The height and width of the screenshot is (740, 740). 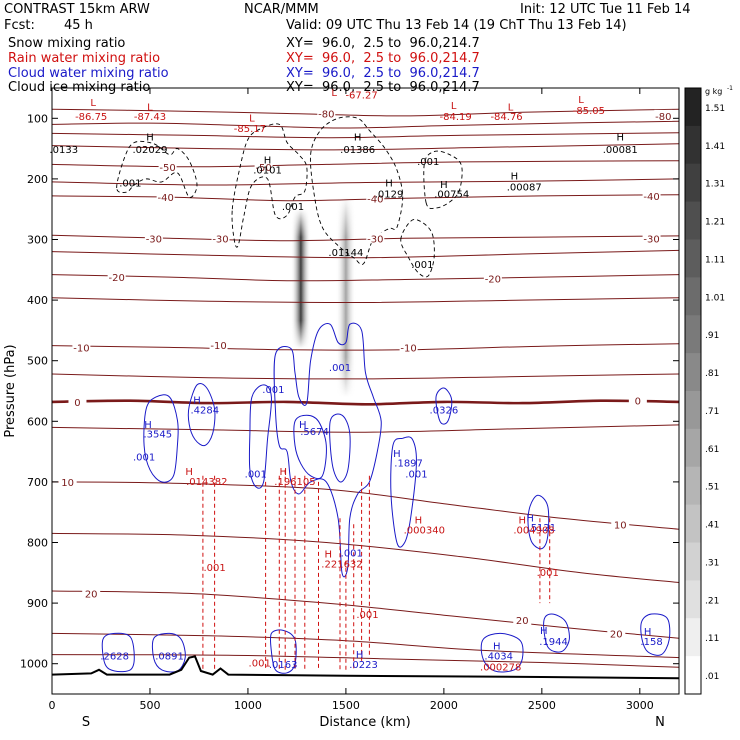 What do you see at coordinates (149, 705) in the screenshot?
I see `x-tick-label: 500` at bounding box center [149, 705].